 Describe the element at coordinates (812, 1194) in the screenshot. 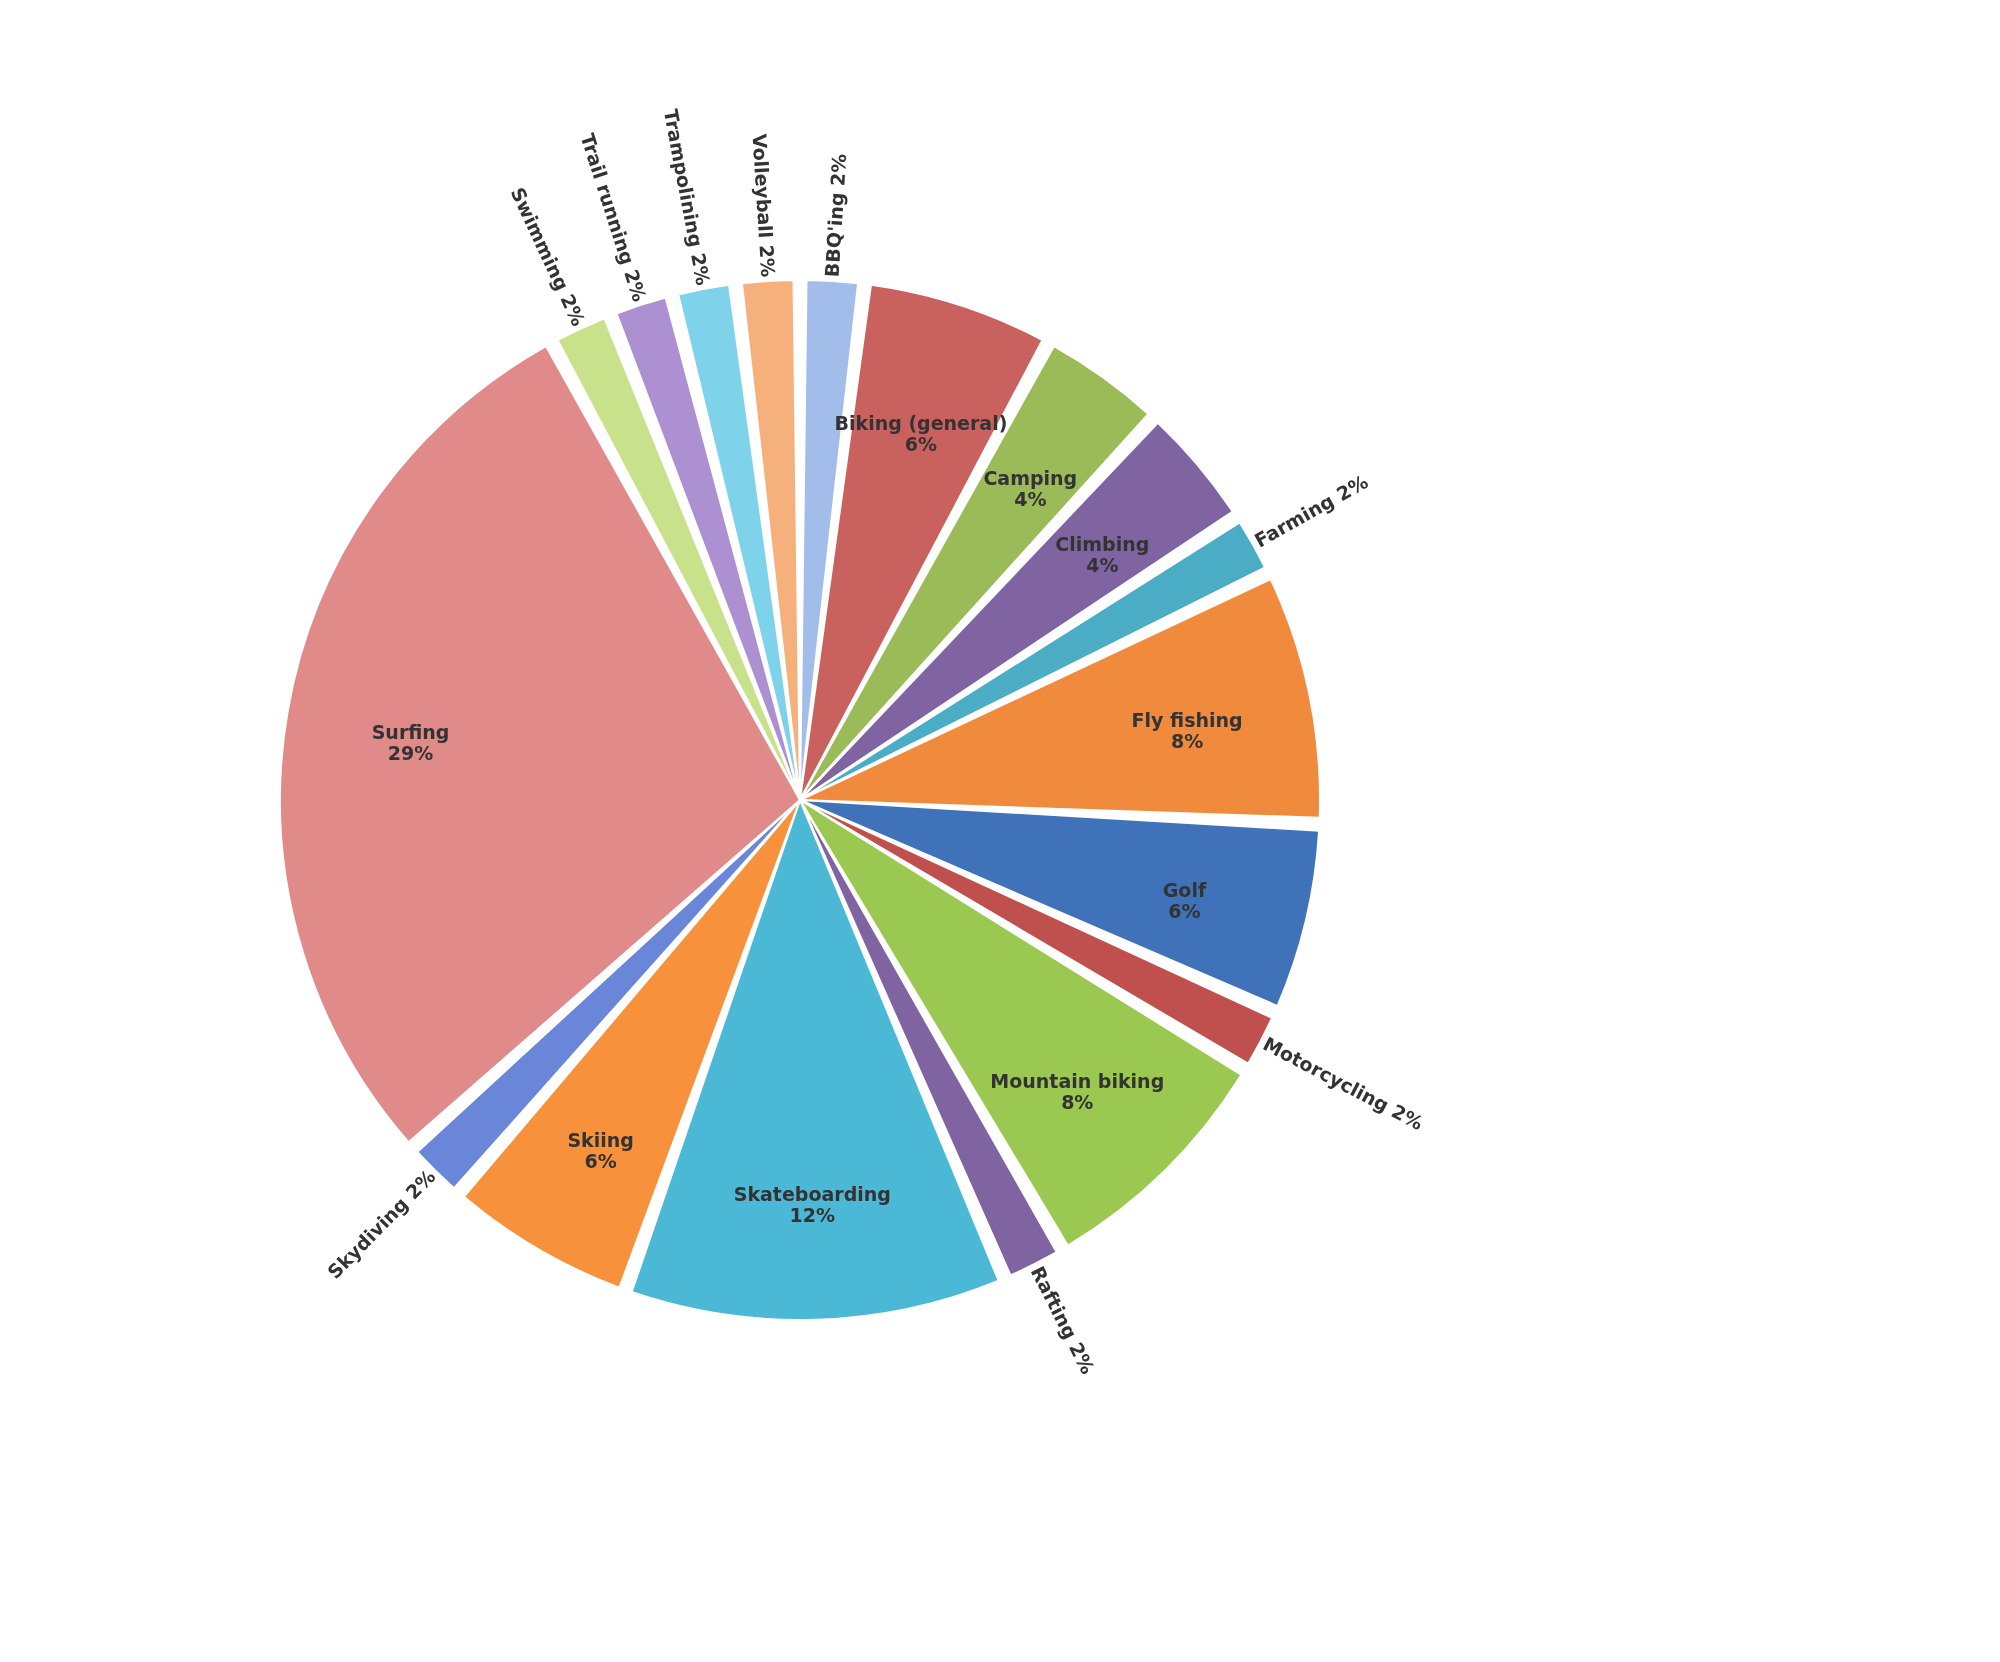

I see `slice-label: Skateboarding` at that location.